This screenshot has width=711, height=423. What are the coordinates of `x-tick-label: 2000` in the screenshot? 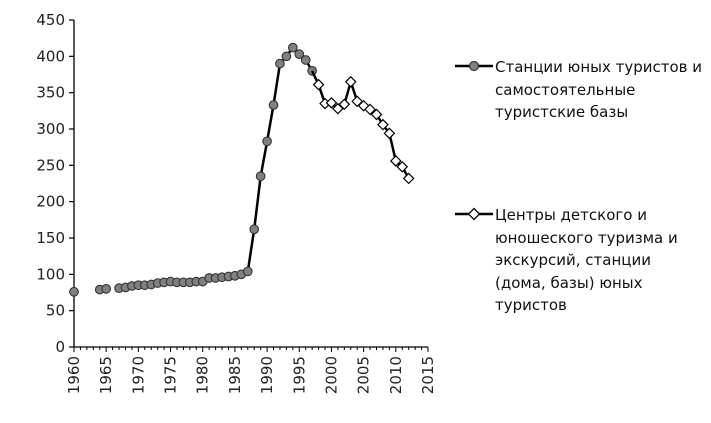 It's located at (331, 375).